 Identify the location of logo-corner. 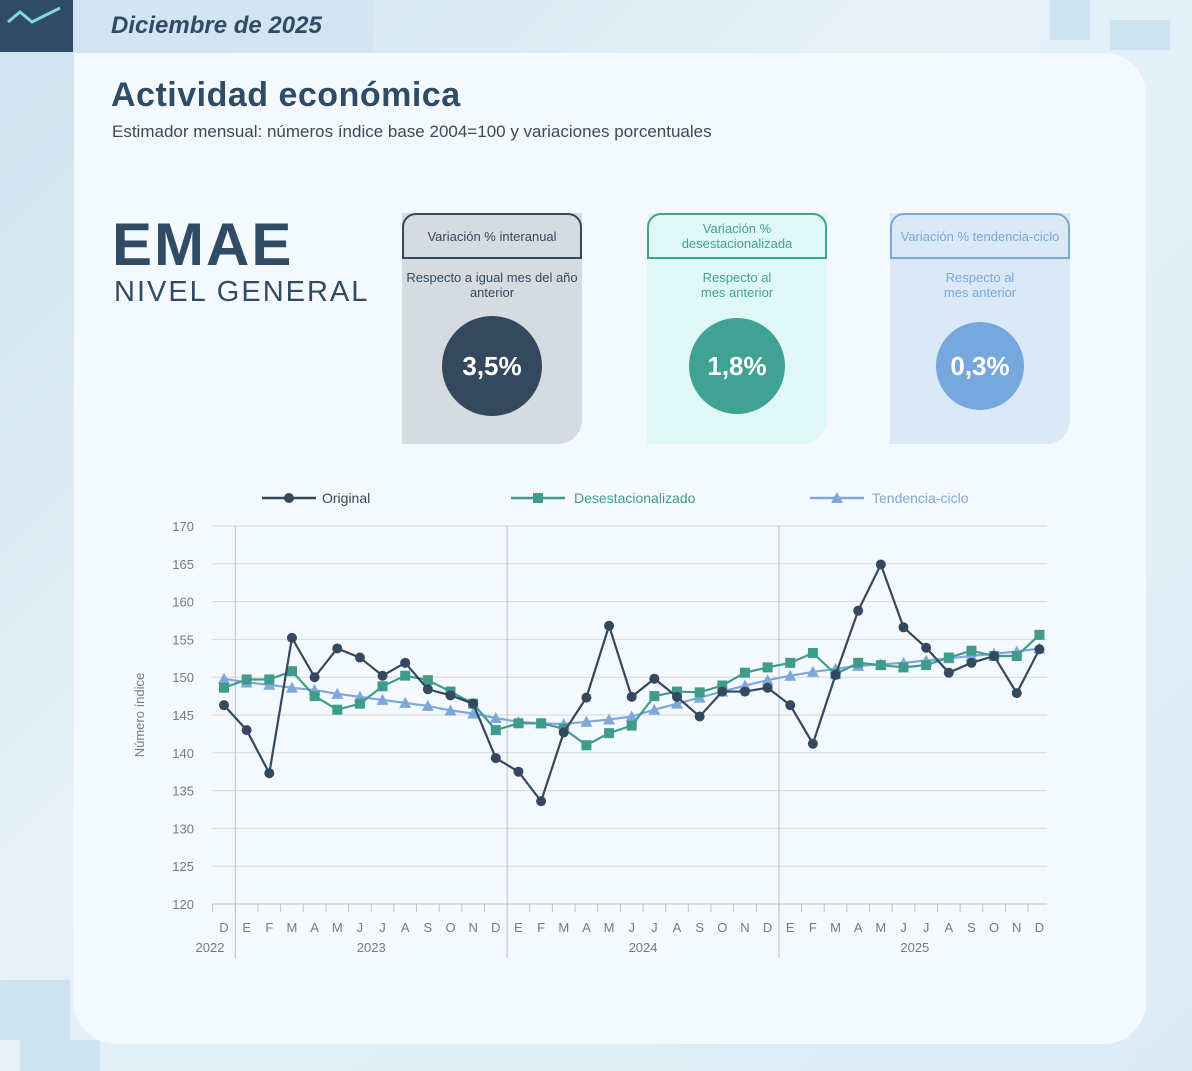
(36, 26).